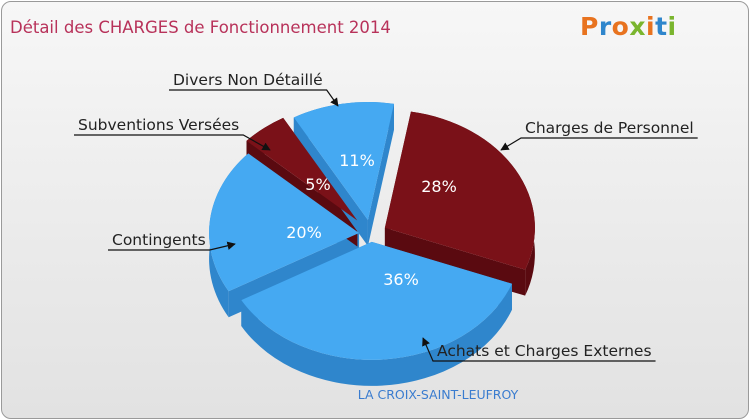 The height and width of the screenshot is (420, 750). I want to click on logo-letter: t, so click(661, 26).